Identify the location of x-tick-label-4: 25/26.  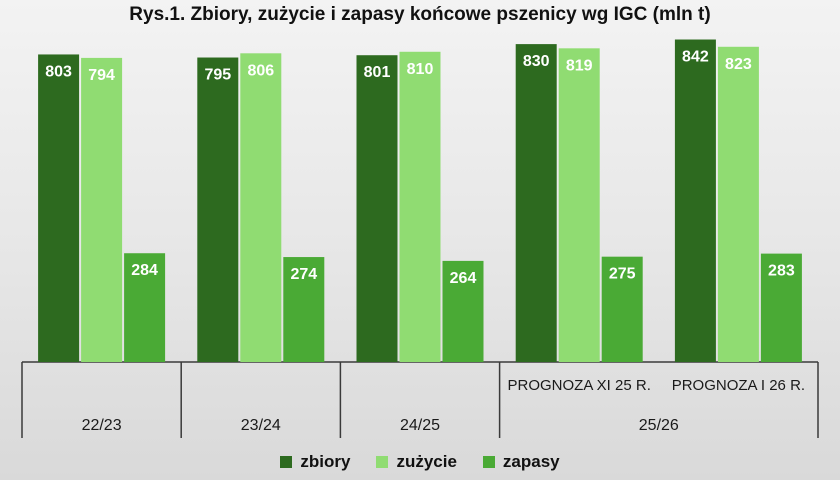
(659, 425).